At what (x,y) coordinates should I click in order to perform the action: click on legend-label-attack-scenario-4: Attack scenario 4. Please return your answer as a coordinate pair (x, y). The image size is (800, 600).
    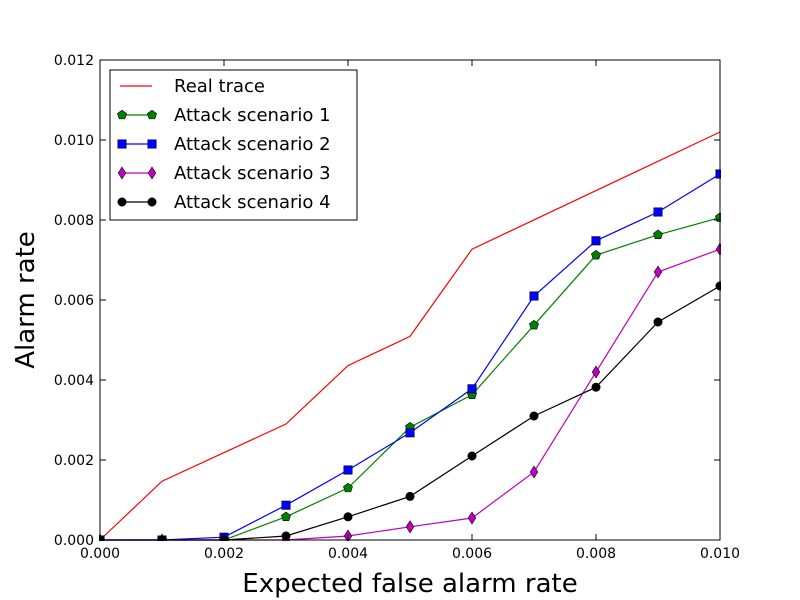
    Looking at the image, I should click on (252, 202).